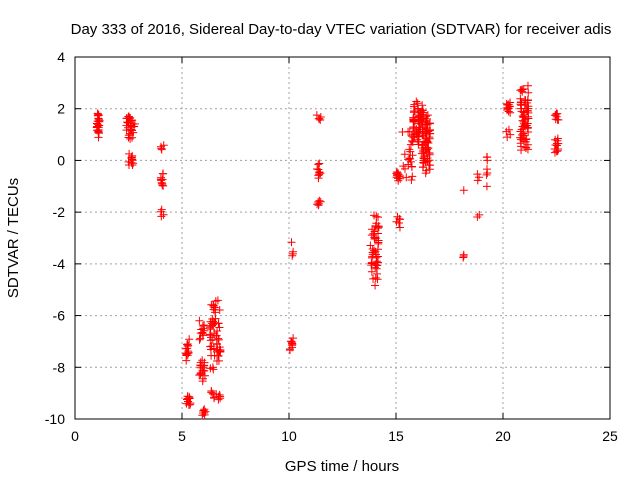 The width and height of the screenshot is (640, 480). Describe the element at coordinates (59, 367) in the screenshot. I see `y-tick-label: -8` at that location.